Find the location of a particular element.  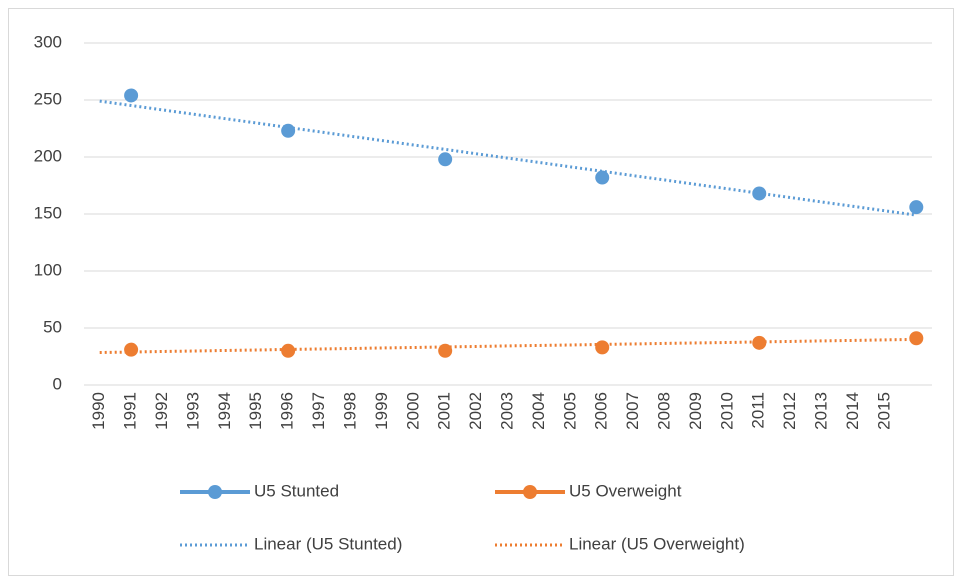

x-tick-label: 2013 is located at coordinates (821, 411).